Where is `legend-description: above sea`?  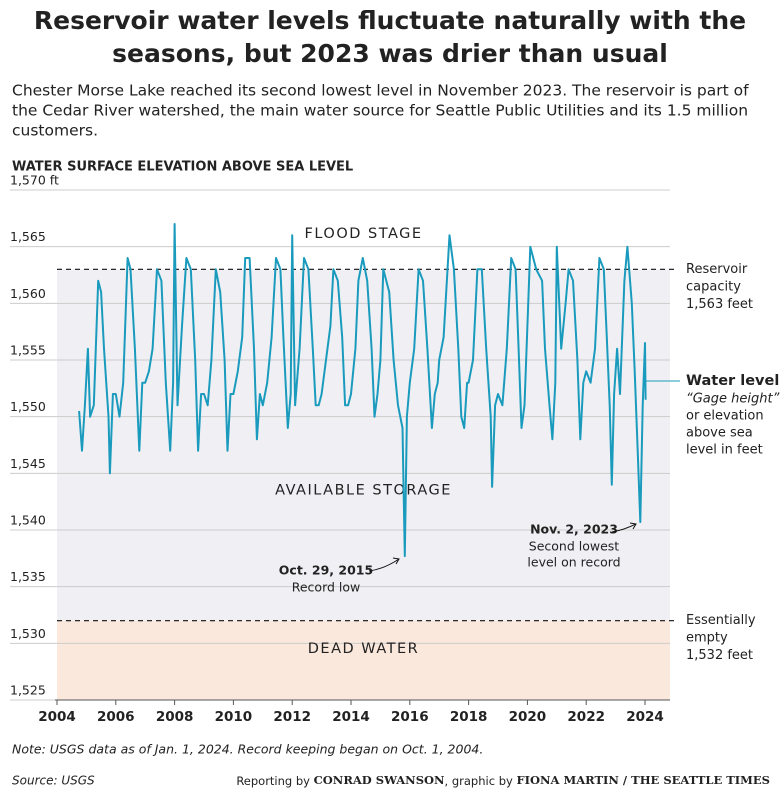 legend-description: above sea is located at coordinates (719, 433).